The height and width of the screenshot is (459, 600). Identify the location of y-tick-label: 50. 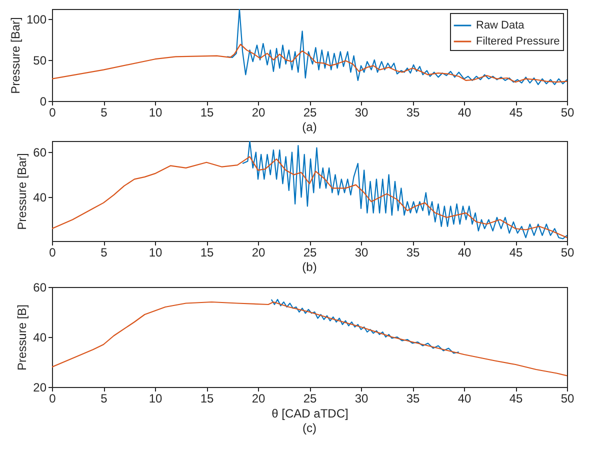
(40, 60).